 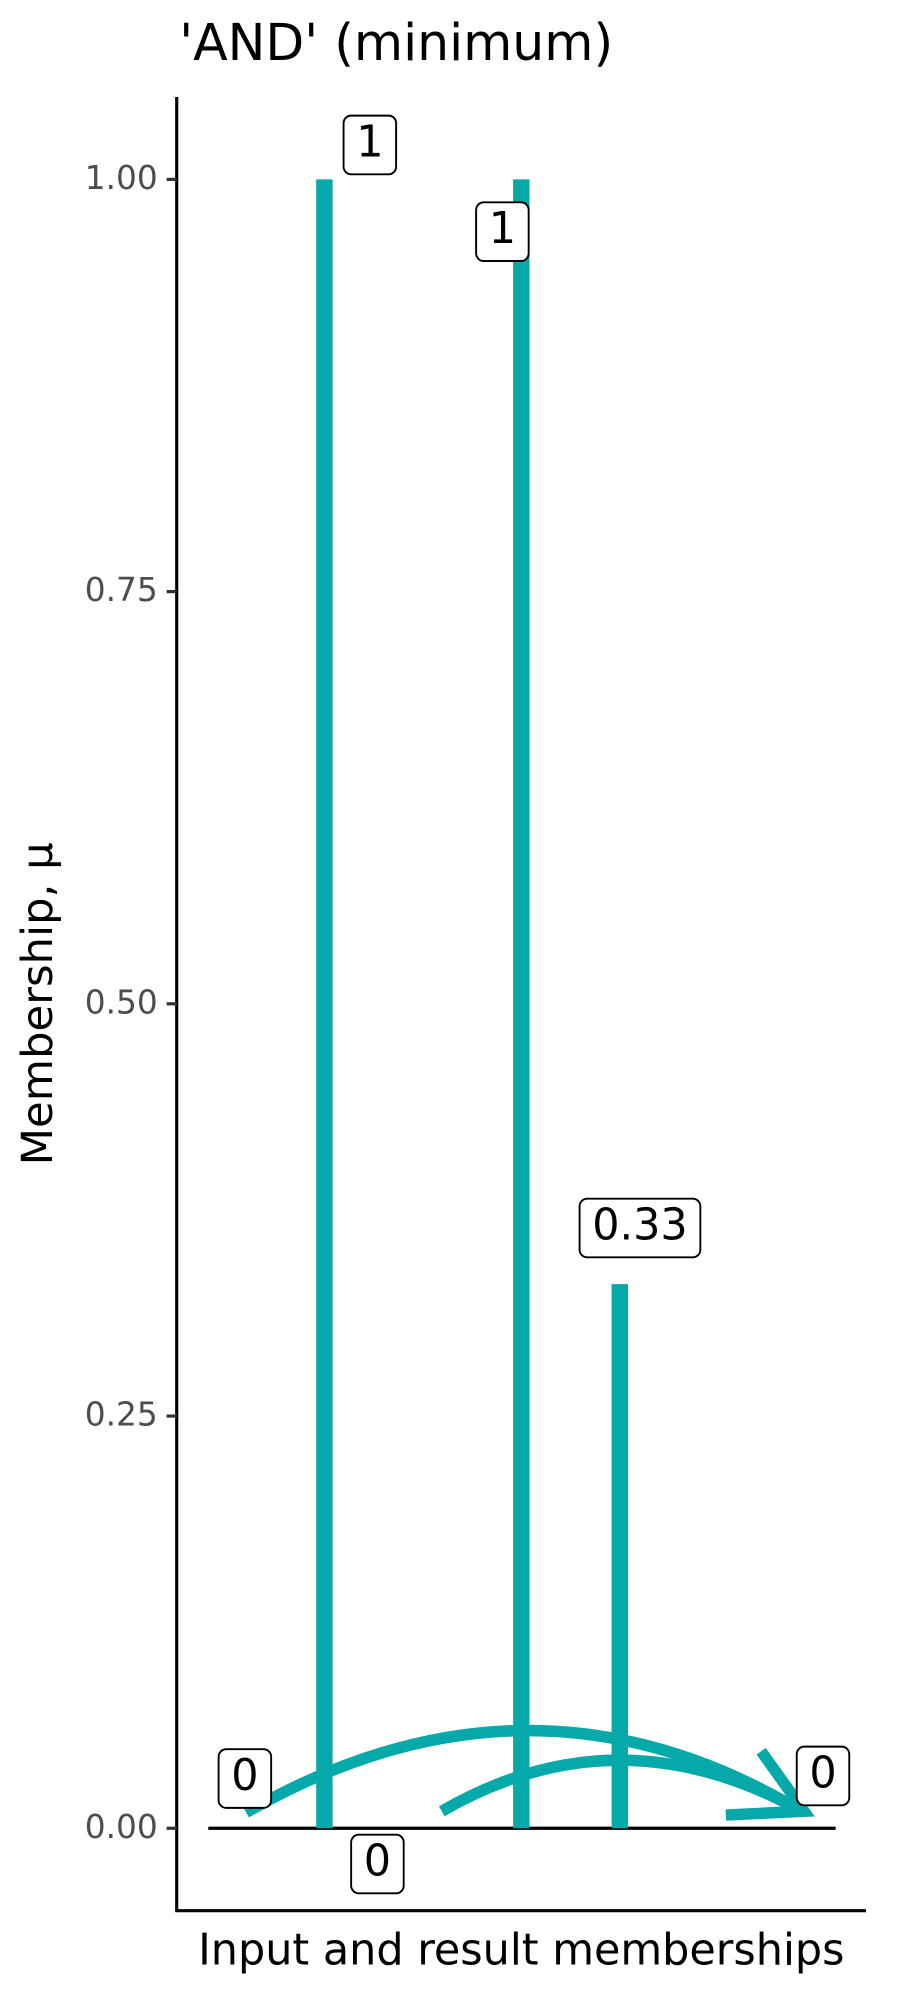 What do you see at coordinates (121, 177) in the screenshot?
I see `y-tick-label: 1.00` at bounding box center [121, 177].